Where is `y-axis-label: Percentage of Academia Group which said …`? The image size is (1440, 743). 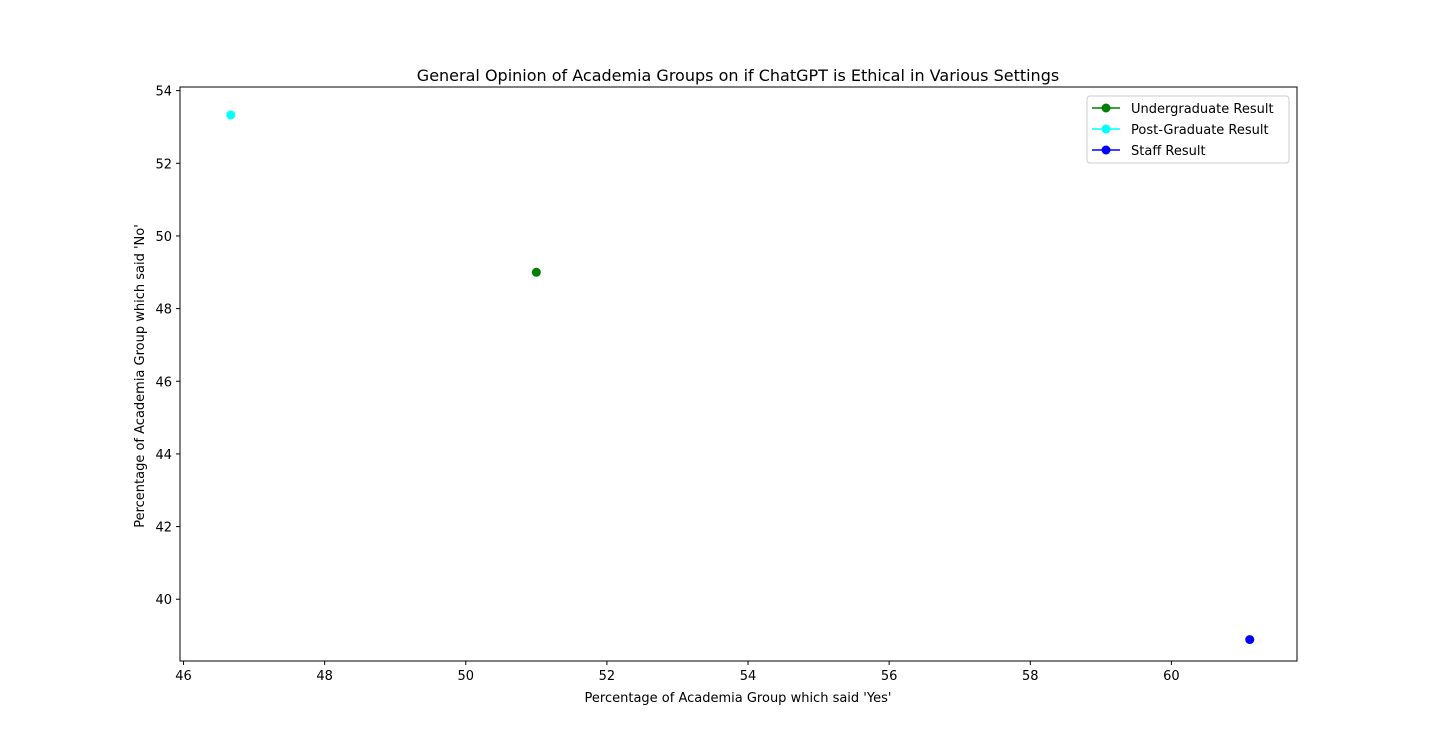
y-axis-label: Percentage of Academia Group which said … is located at coordinates (140, 376).